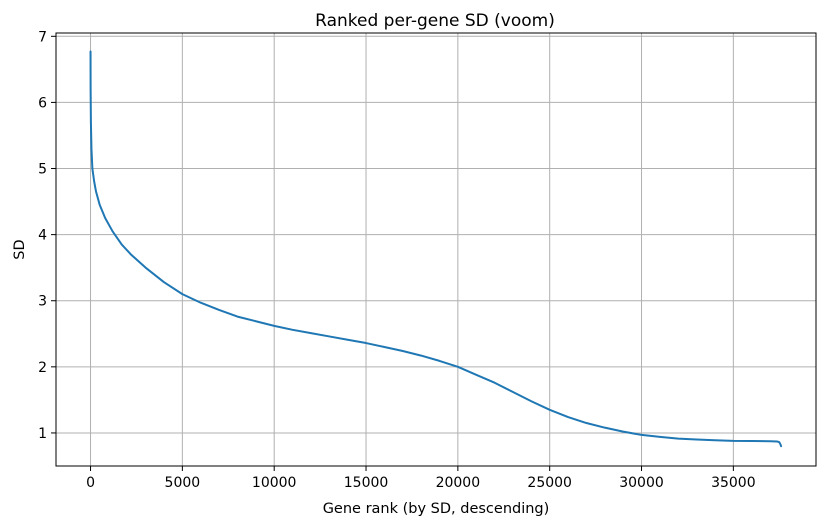 The width and height of the screenshot is (827, 527). Describe the element at coordinates (42, 434) in the screenshot. I see `y-tick-label: 1` at that location.